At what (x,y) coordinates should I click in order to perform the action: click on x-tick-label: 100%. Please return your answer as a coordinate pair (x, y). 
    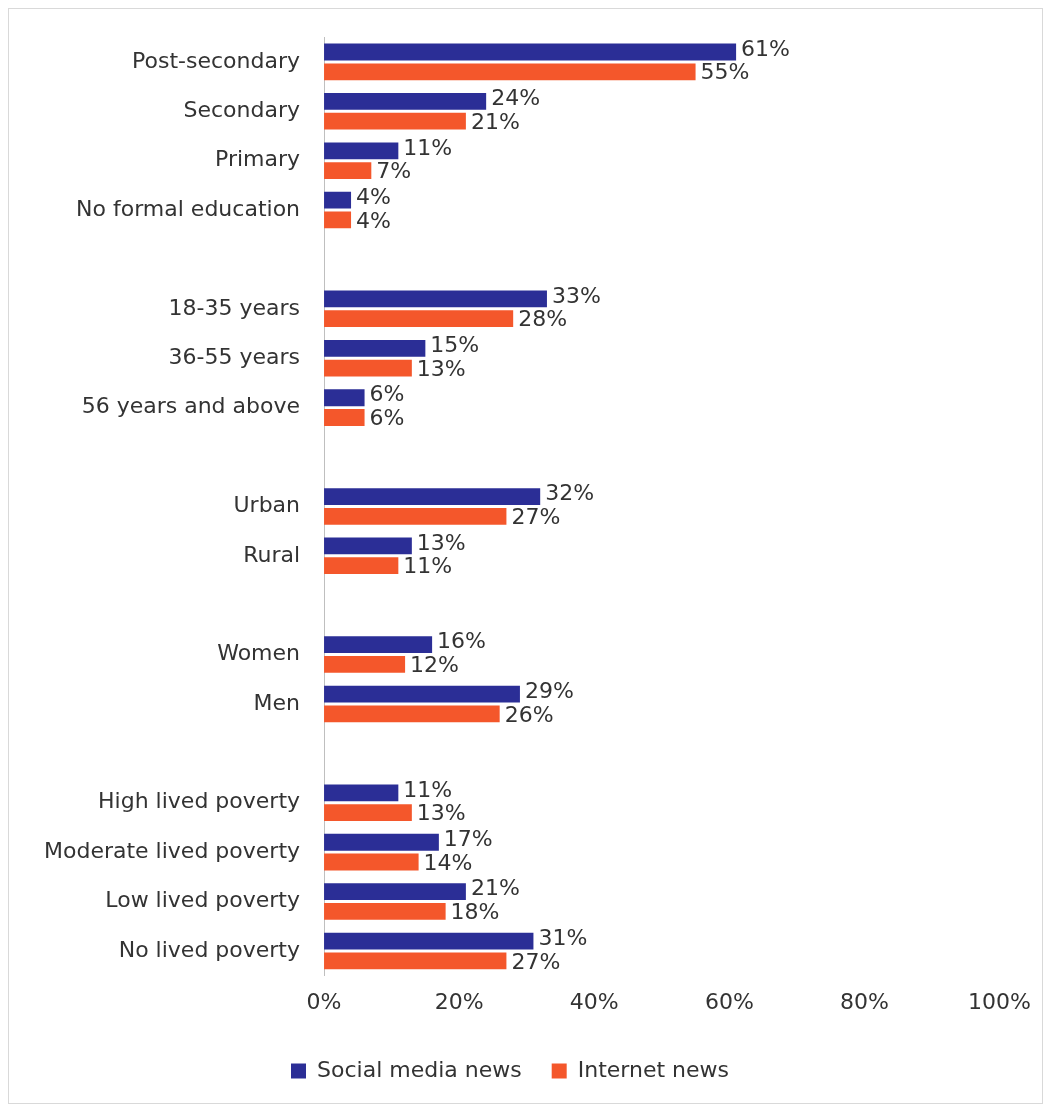
    Looking at the image, I should click on (1000, 1001).